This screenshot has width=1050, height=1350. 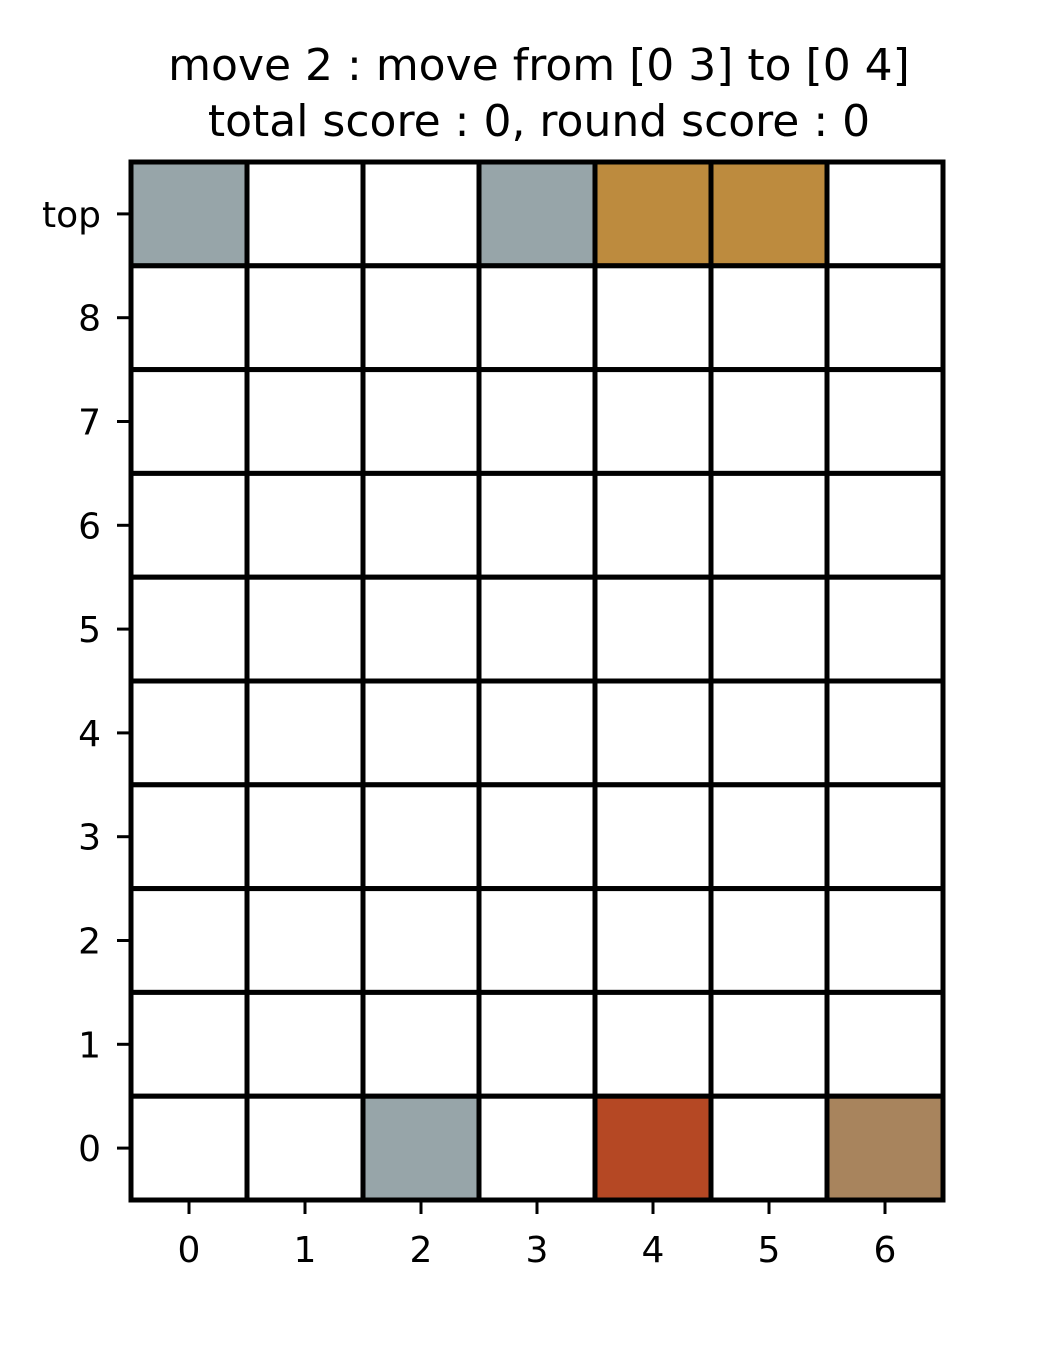 I want to click on y-tick-label: 6, so click(x=89, y=526).